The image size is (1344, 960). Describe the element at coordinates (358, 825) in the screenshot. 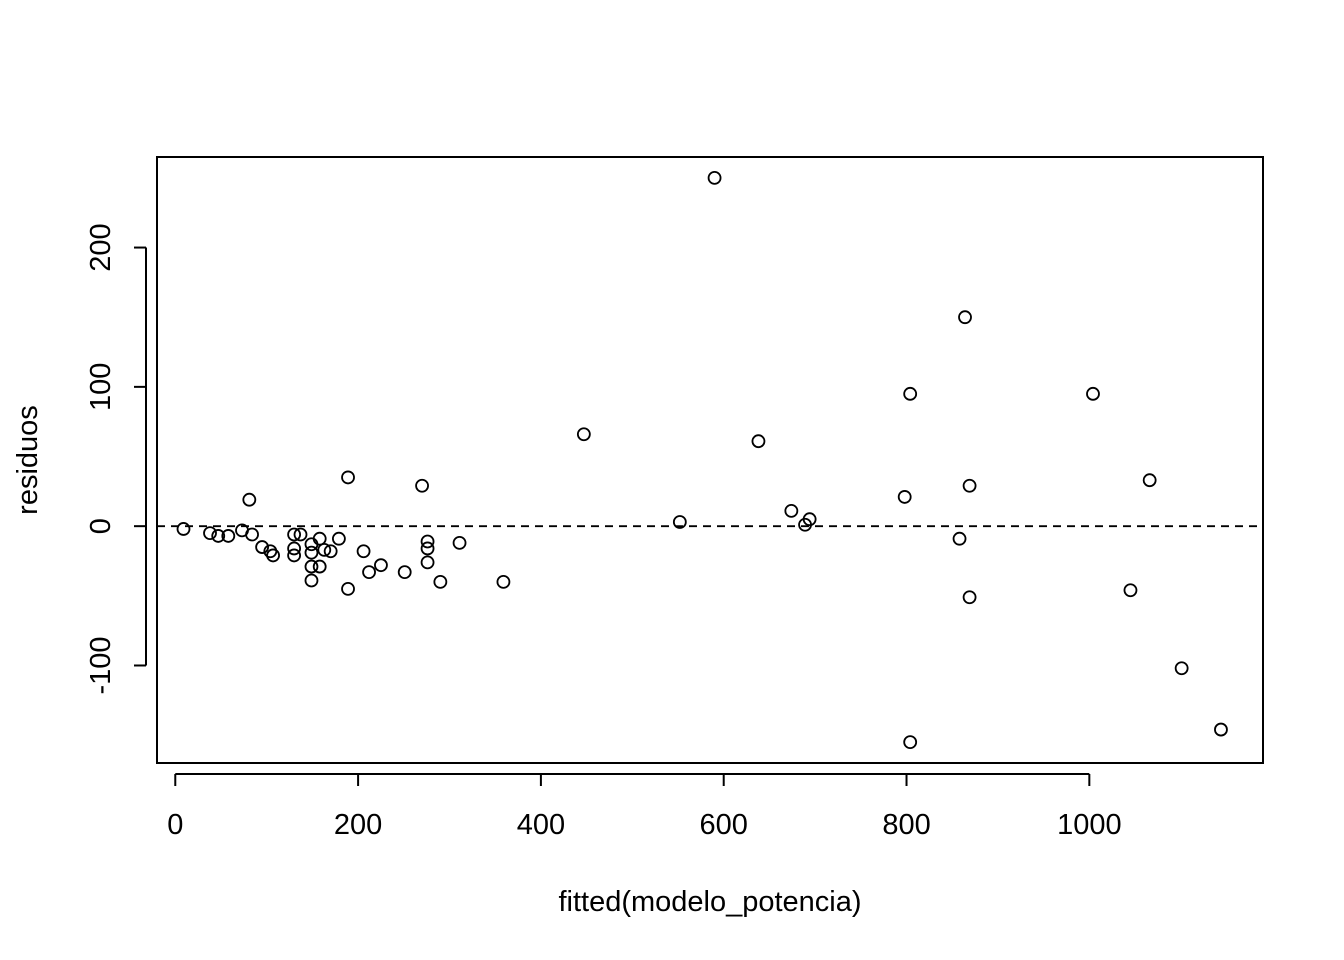

I see `x-tick-label: 200` at that location.